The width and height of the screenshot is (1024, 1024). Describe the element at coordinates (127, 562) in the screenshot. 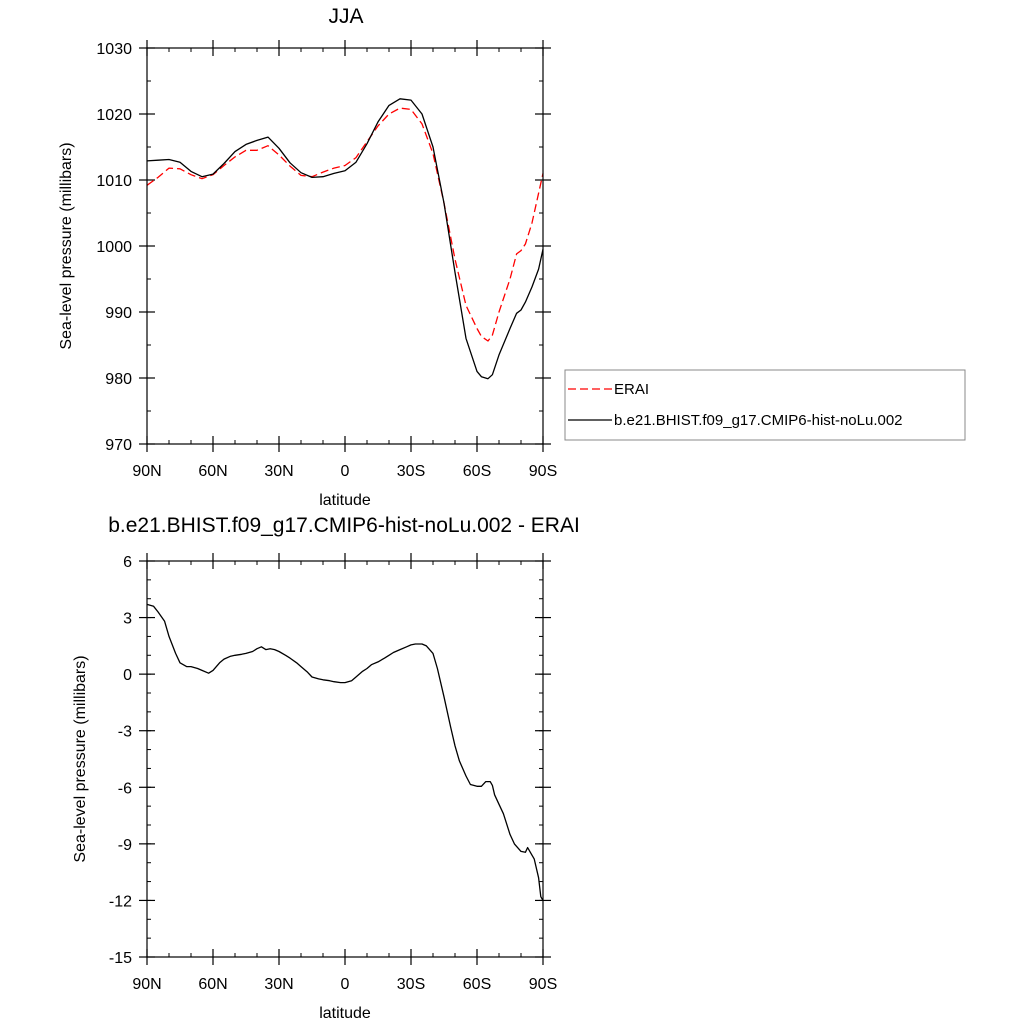

I see `bottom-y-tick-label: 6` at that location.